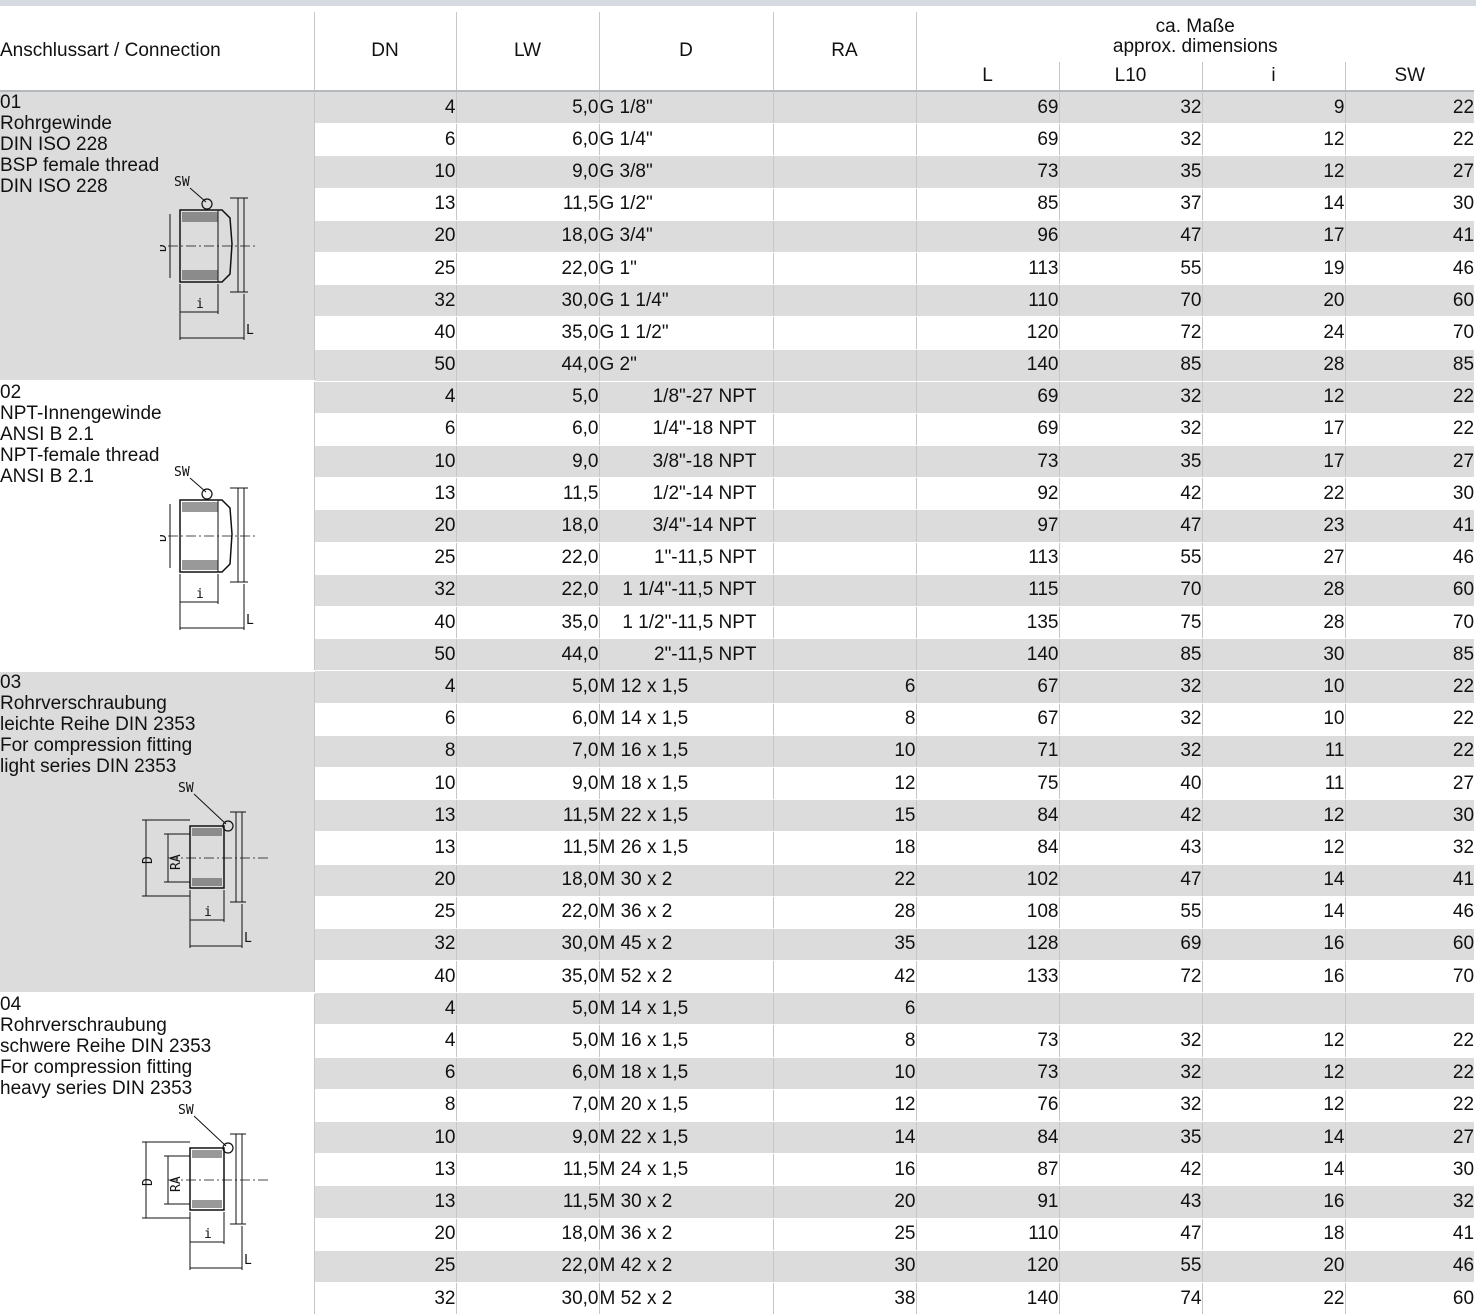 This screenshot has height=1316, width=1476. What do you see at coordinates (385, 591) in the screenshot?
I see `cell-dn: 32` at bounding box center [385, 591].